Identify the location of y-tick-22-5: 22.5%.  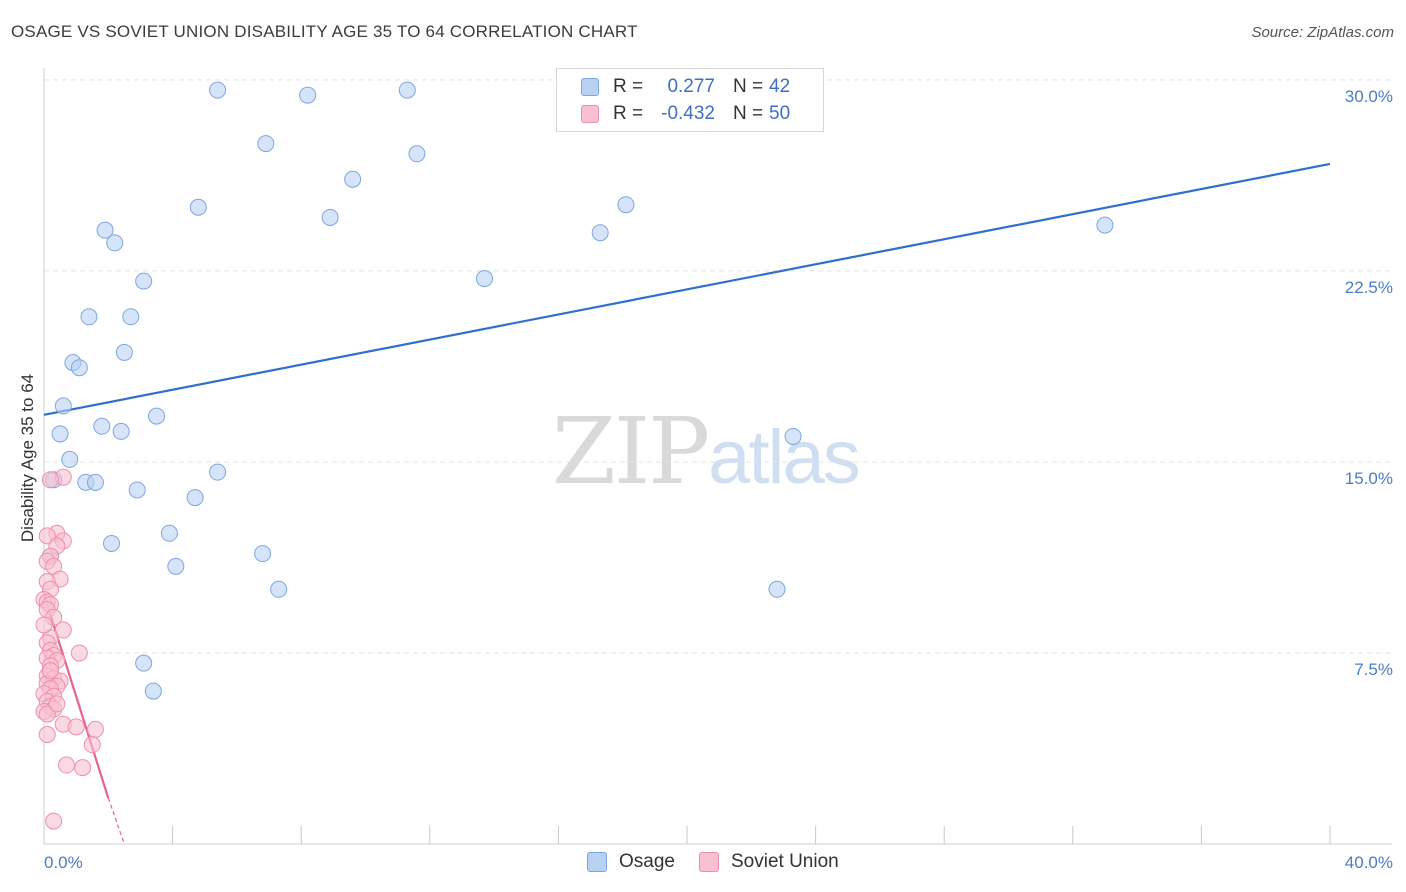
(1368, 287).